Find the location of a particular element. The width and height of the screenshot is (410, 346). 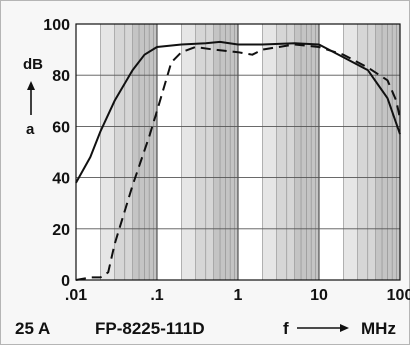

y-tick-label: 20 is located at coordinates (61, 230).